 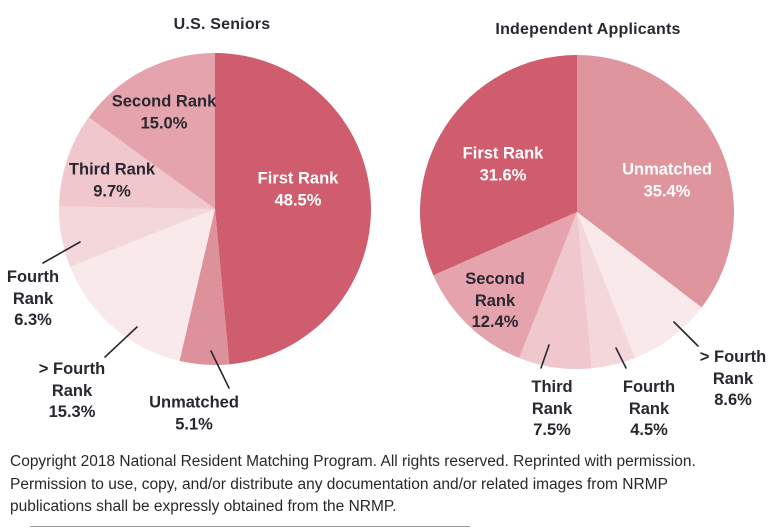 What do you see at coordinates (112, 169) in the screenshot?
I see `slice-label-line: Third Rank` at bounding box center [112, 169].